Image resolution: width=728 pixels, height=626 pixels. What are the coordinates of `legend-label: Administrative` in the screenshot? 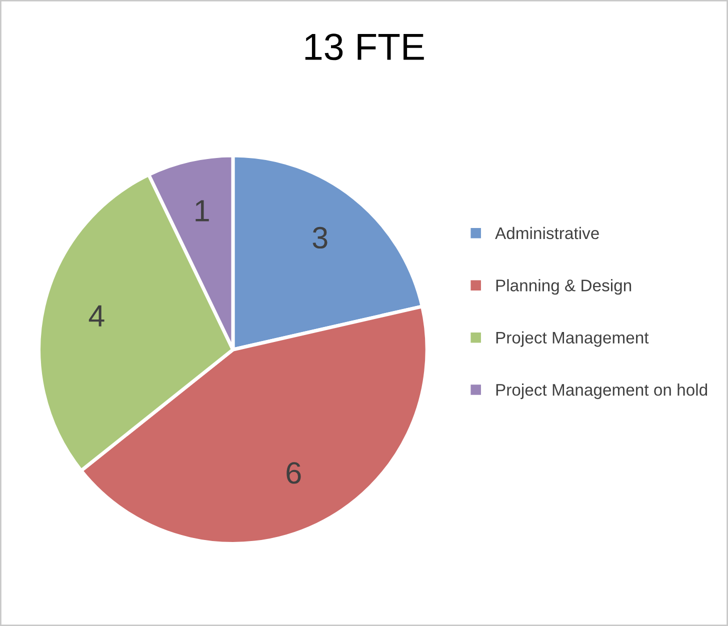 It's located at (547, 233).